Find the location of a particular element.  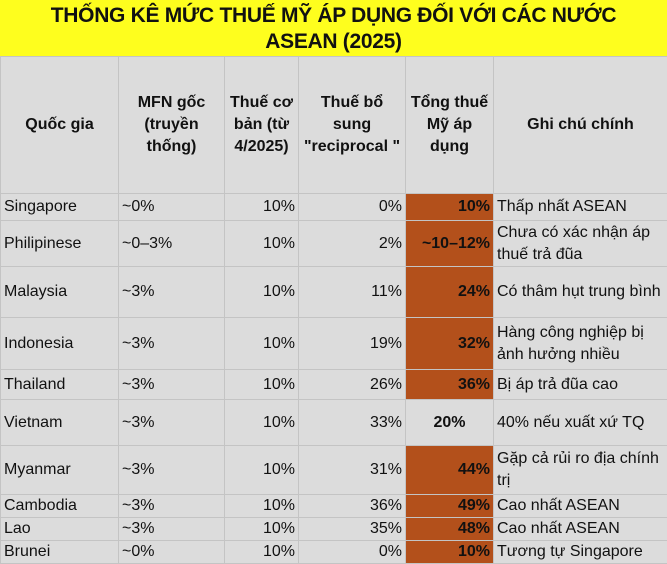

note-cell: Có thâm hụt trung bình is located at coordinates (580, 292).